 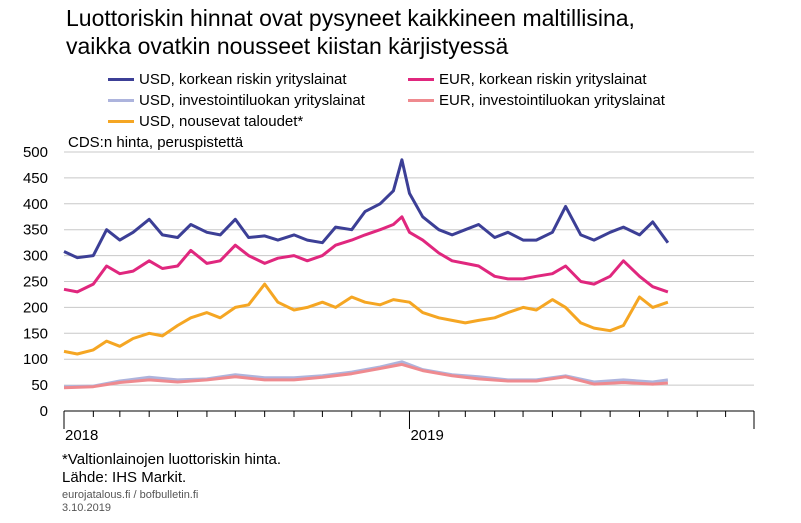 What do you see at coordinates (35, 256) in the screenshot?
I see `y-tick-label-300: 300` at bounding box center [35, 256].